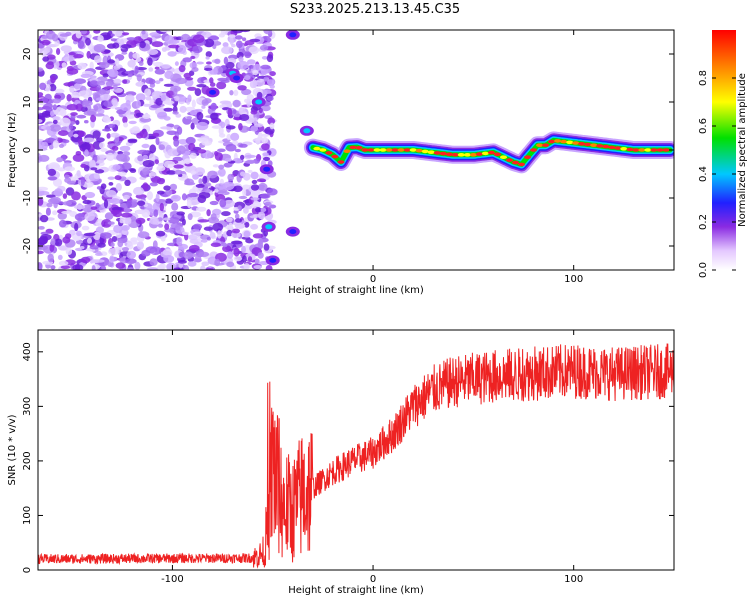  I want to click on x-axis-label: Height of straight line (km), so click(356, 290).